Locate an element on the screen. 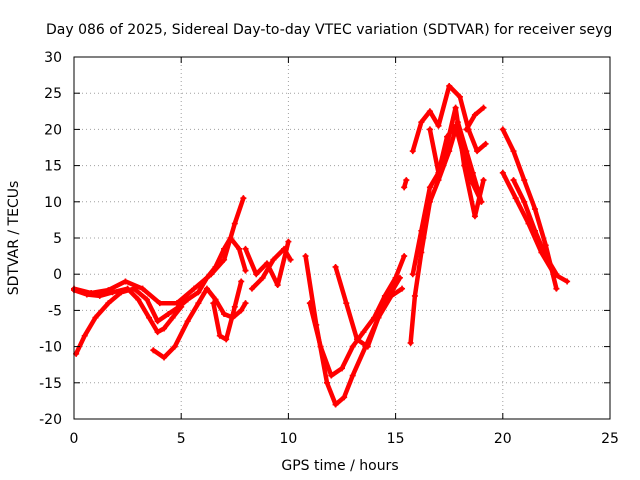  y-tick-label: -10 is located at coordinates (50, 348).